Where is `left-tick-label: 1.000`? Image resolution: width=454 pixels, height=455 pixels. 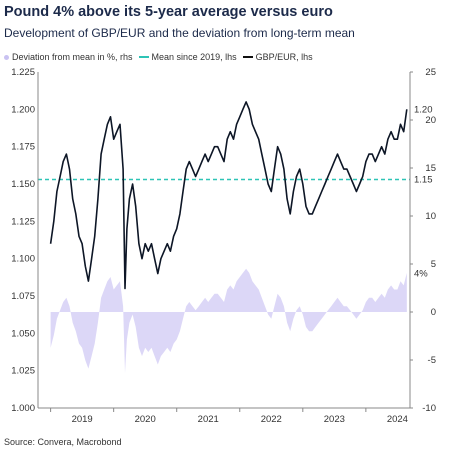 left-tick-label: 1.000 is located at coordinates (23, 408).